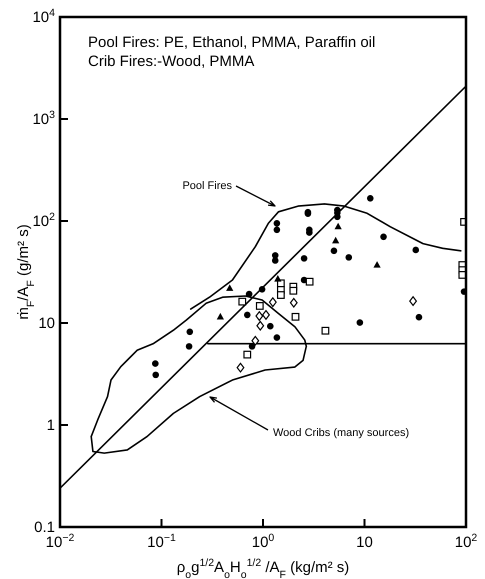 This screenshot has height=579, width=485. I want to click on annotation: Pool Fires, so click(207, 186).